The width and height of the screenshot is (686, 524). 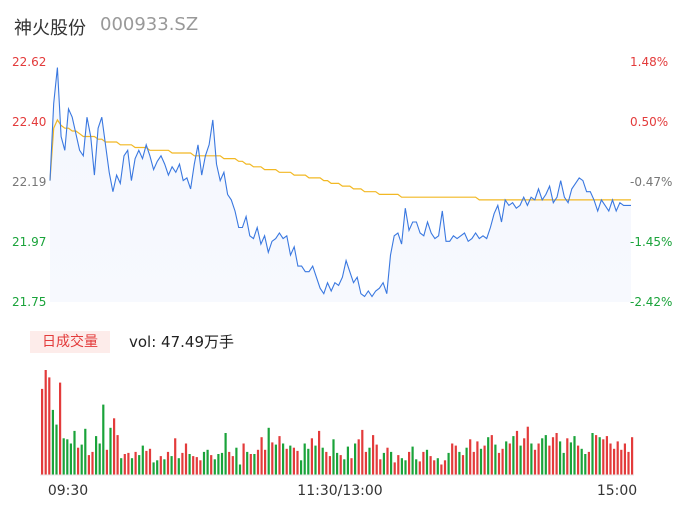 I want to click on price-tick-label: 22.62, so click(x=29, y=62).